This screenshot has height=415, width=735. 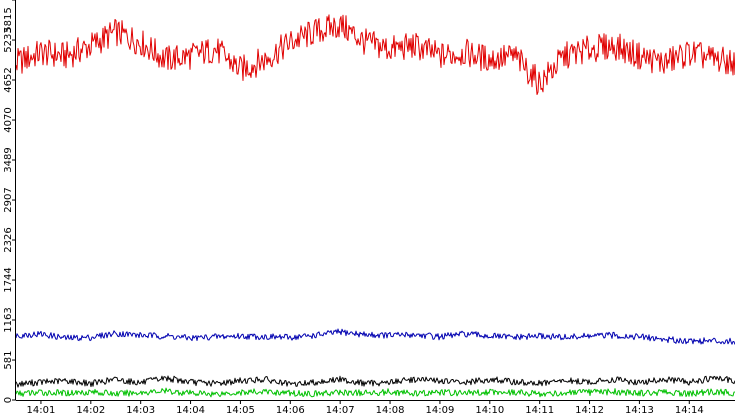 What do you see at coordinates (440, 410) in the screenshot?
I see `x-tick-label: 14:09` at bounding box center [440, 410].